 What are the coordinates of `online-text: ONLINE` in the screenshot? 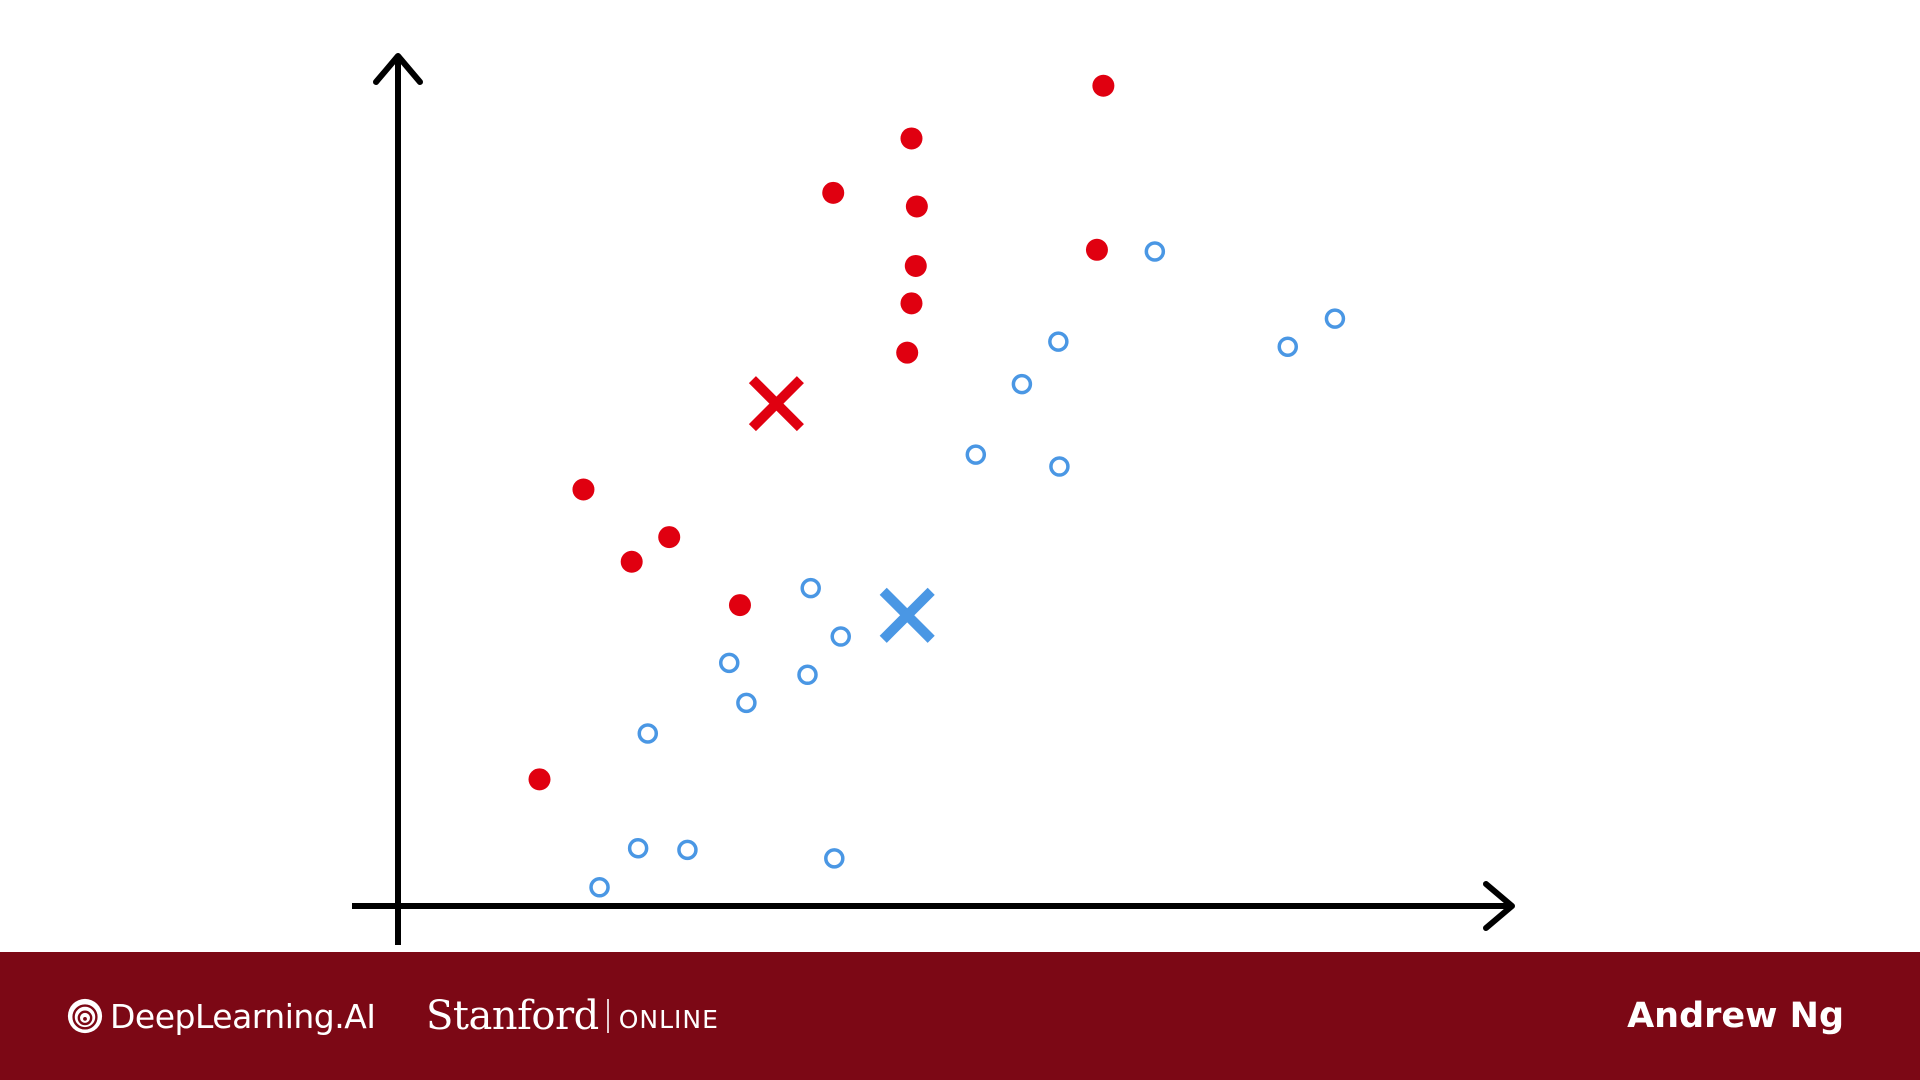 It's located at (668, 1019).